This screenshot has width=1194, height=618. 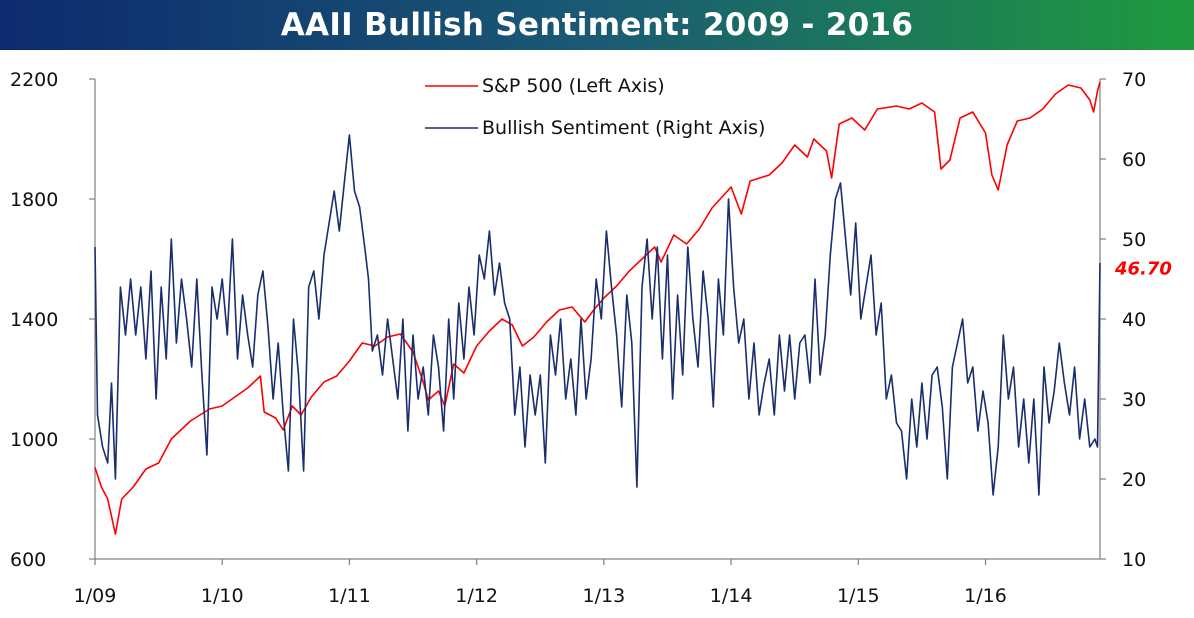 What do you see at coordinates (1134, 240) in the screenshot?
I see `right-tick-label: 50` at bounding box center [1134, 240].